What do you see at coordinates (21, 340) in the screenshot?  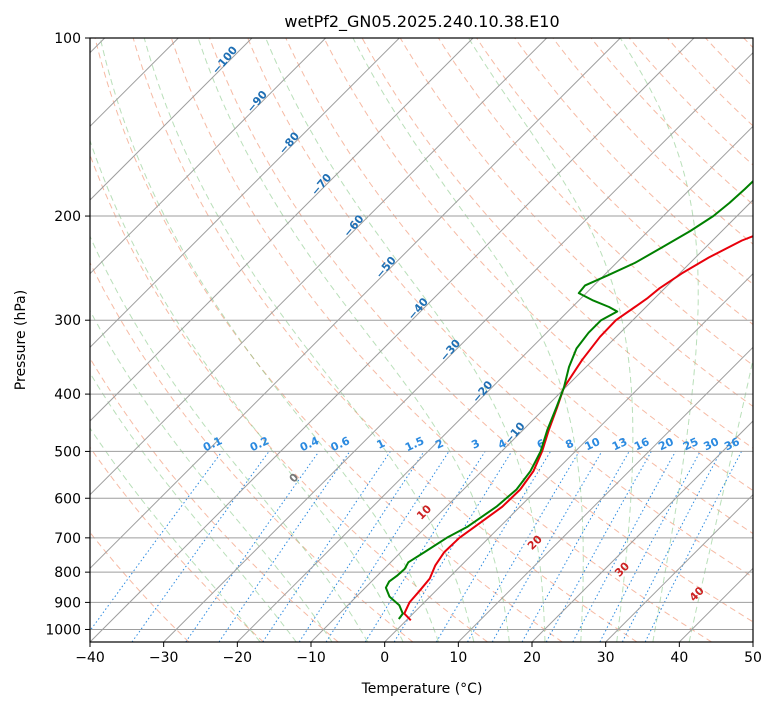 I see `y-axis-label: Pressure (hPa)` at bounding box center [21, 340].